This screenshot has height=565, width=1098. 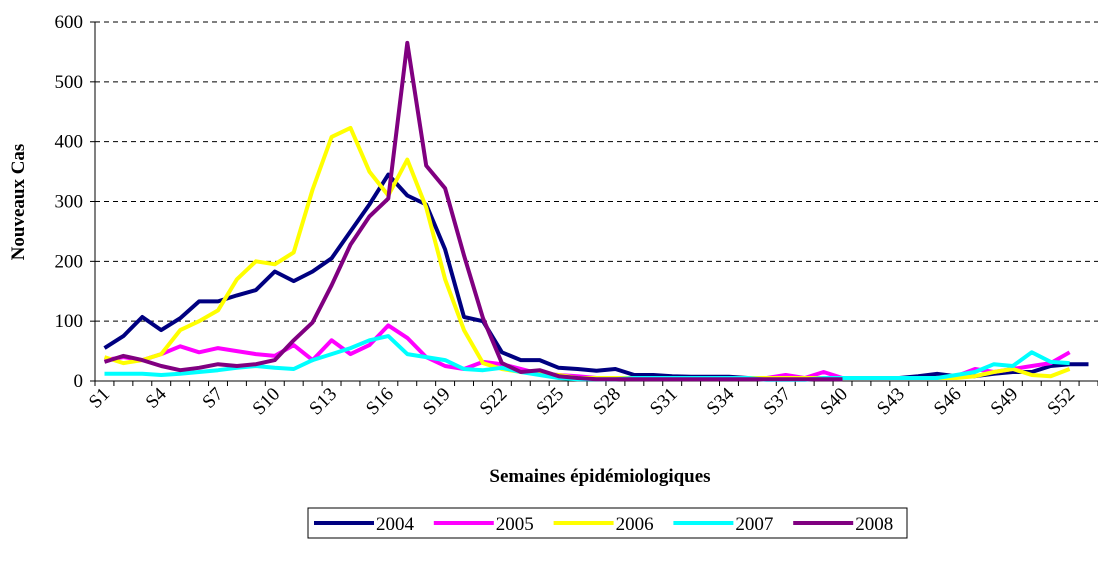 What do you see at coordinates (948, 402) in the screenshot?
I see `x-tick-label: S46` at bounding box center [948, 402].